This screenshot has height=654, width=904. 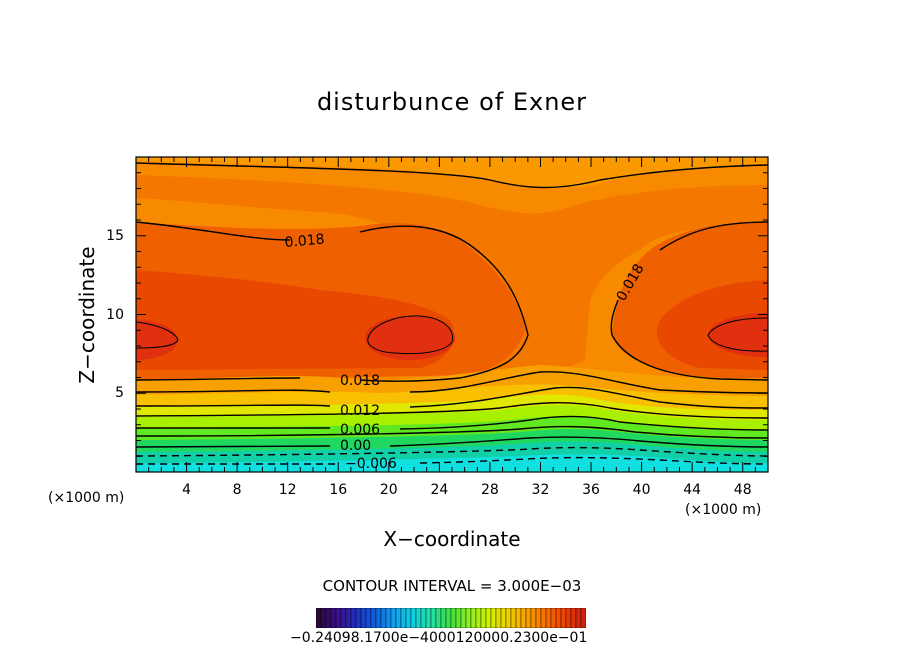 I want to click on contour-label-6: 0.00, so click(x=355, y=446).